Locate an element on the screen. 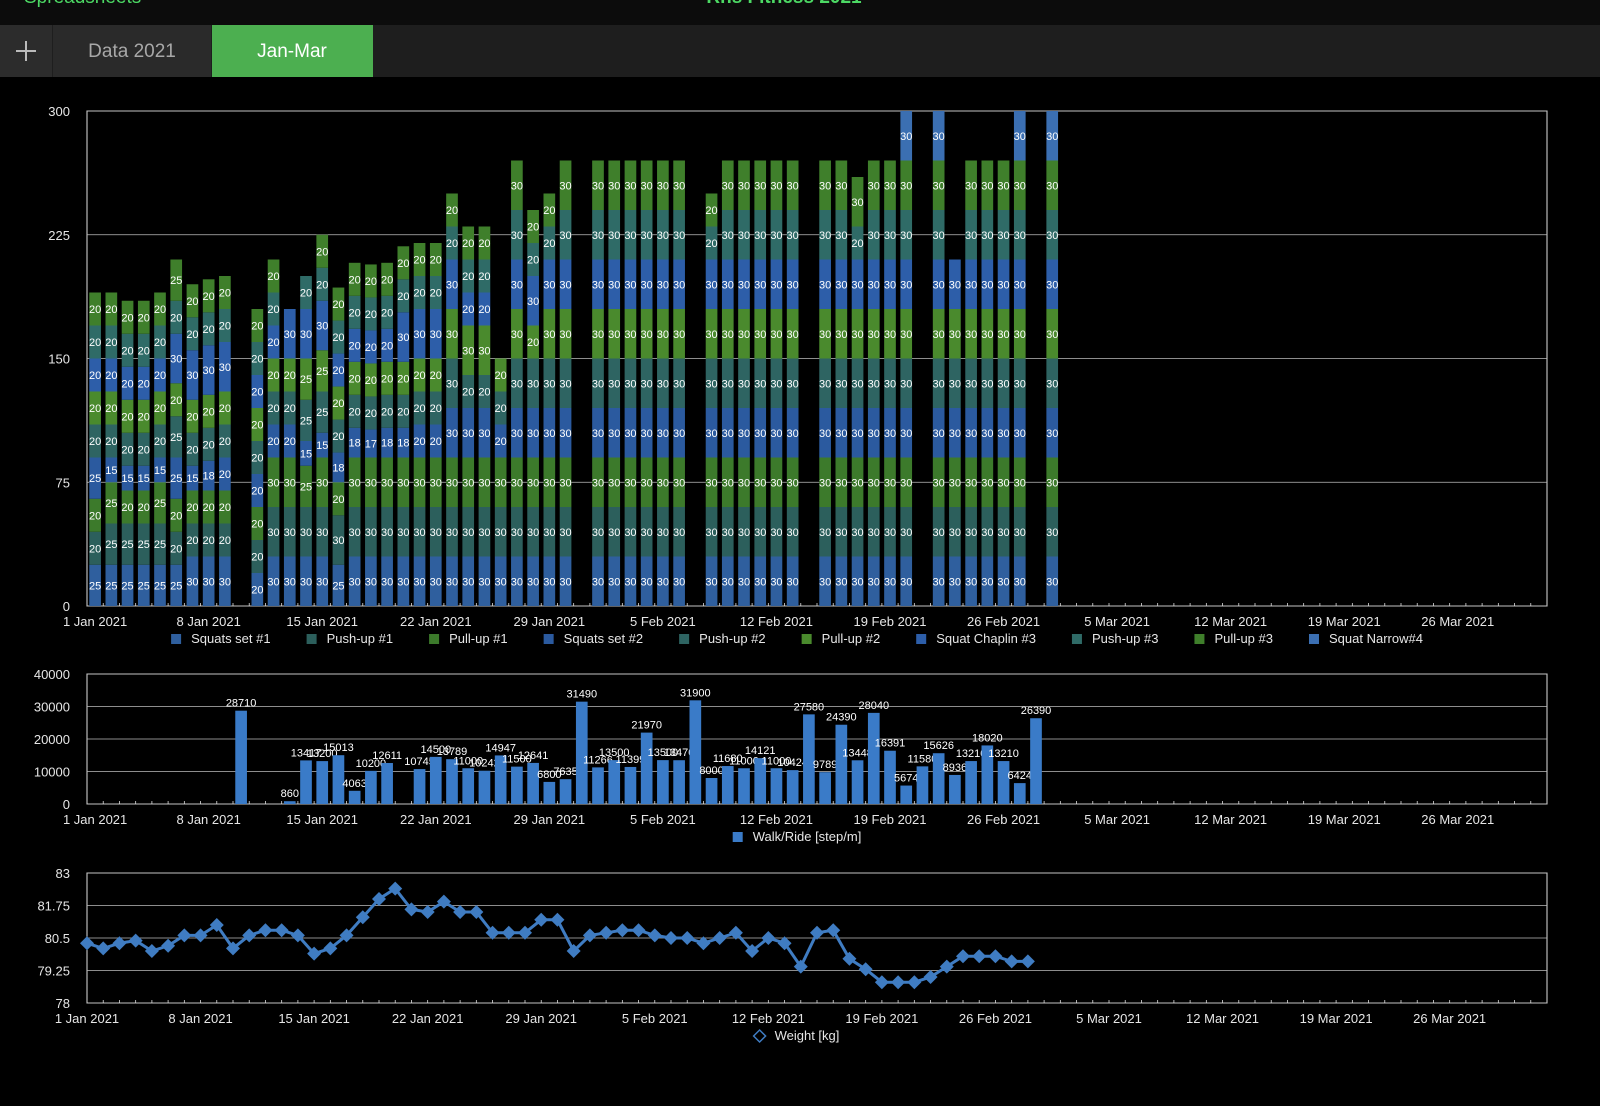  back-button: Spreadsheets is located at coordinates (82, 4).